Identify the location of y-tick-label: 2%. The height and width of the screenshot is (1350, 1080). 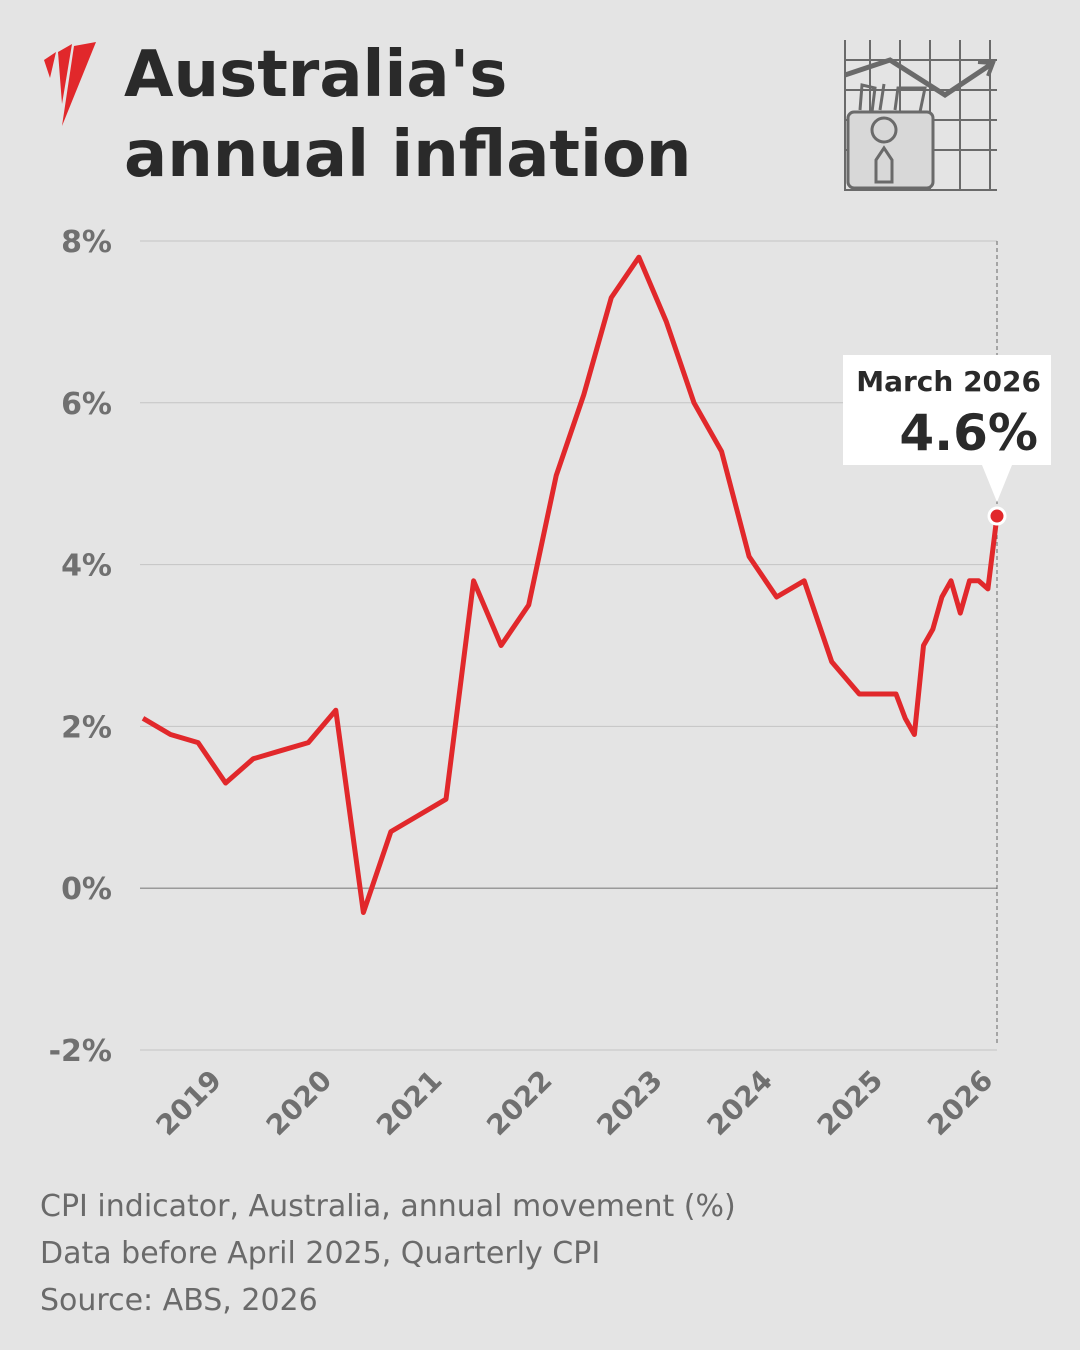
(86, 727).